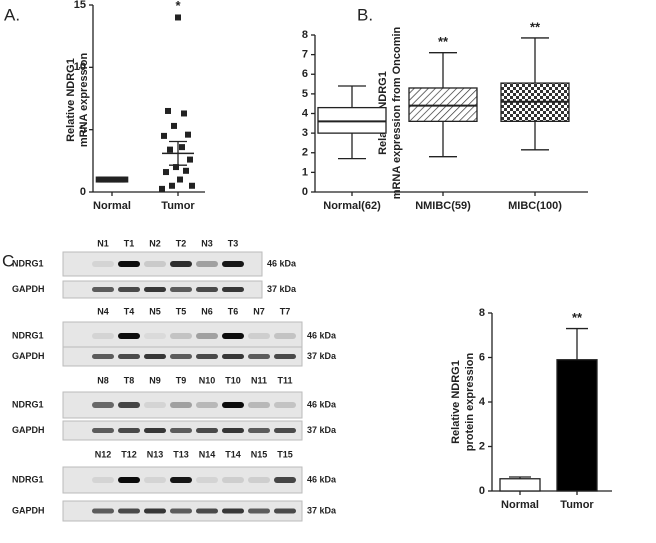 The image size is (656, 543). I want to click on lane-label: N5, so click(155, 311).